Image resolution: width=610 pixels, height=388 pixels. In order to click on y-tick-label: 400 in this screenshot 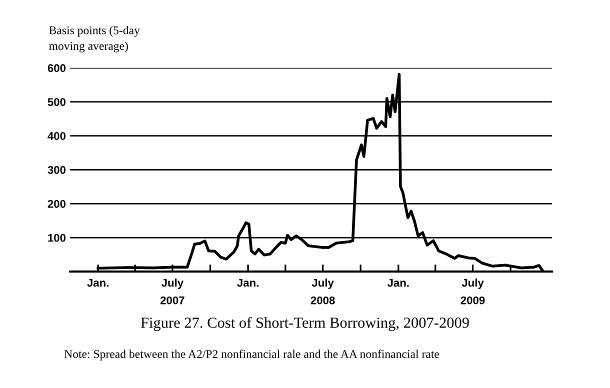, I will do `click(57, 136)`.